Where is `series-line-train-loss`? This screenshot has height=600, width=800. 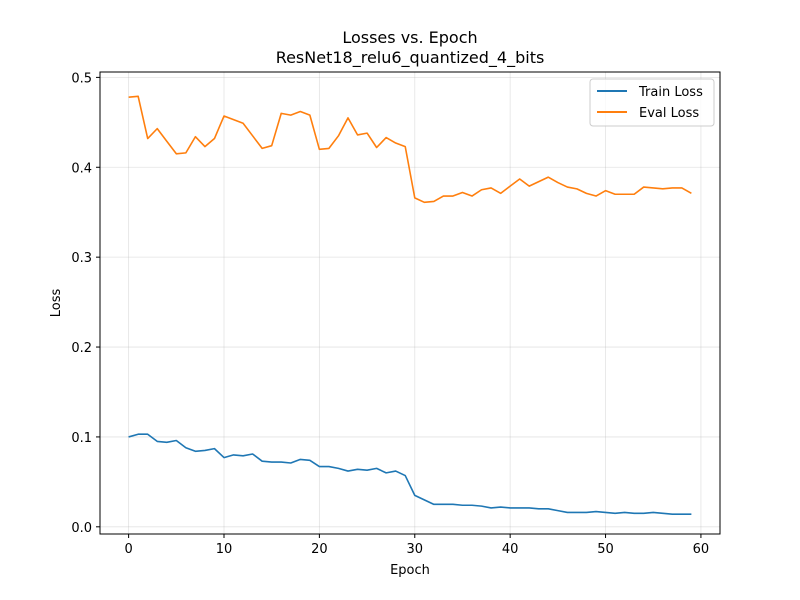
series-line-train-loss is located at coordinates (410, 474).